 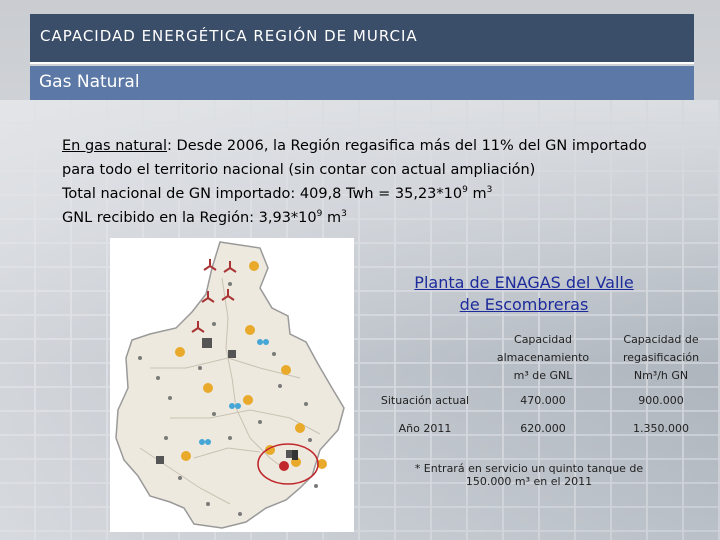 What do you see at coordinates (344, 214) in the screenshot?
I see `gnl-region-unit-exponent: 3` at bounding box center [344, 214].